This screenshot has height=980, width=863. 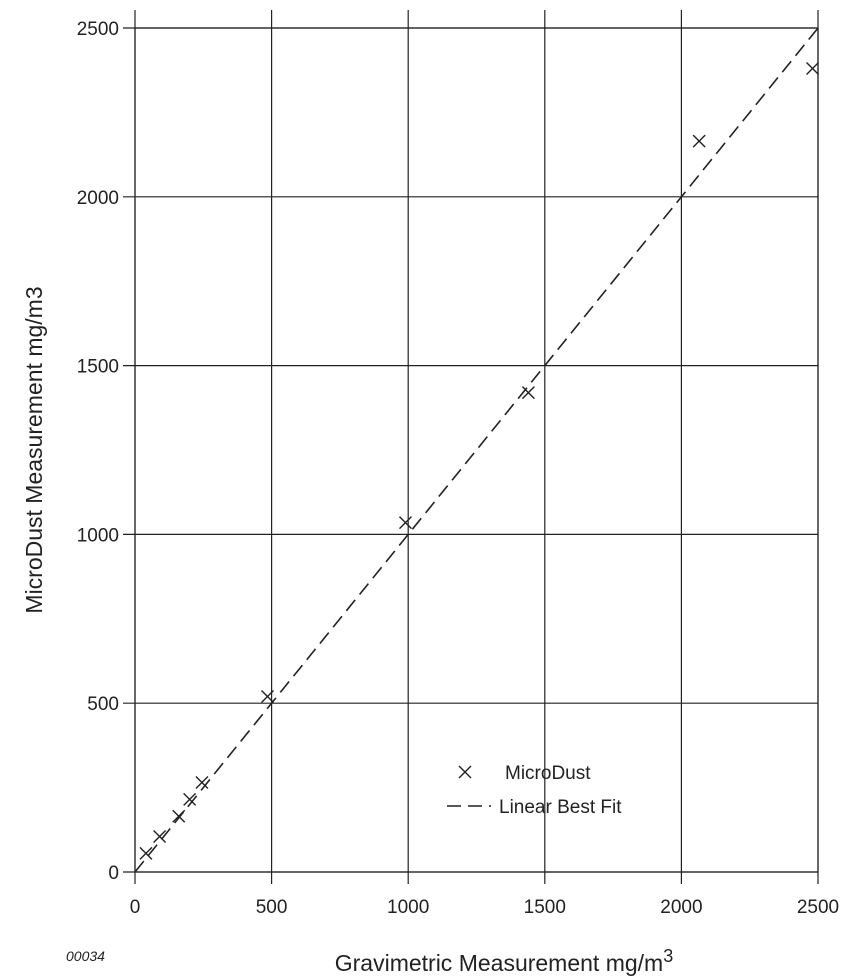 I want to click on y-tick-label: 2500, so click(x=98, y=29).